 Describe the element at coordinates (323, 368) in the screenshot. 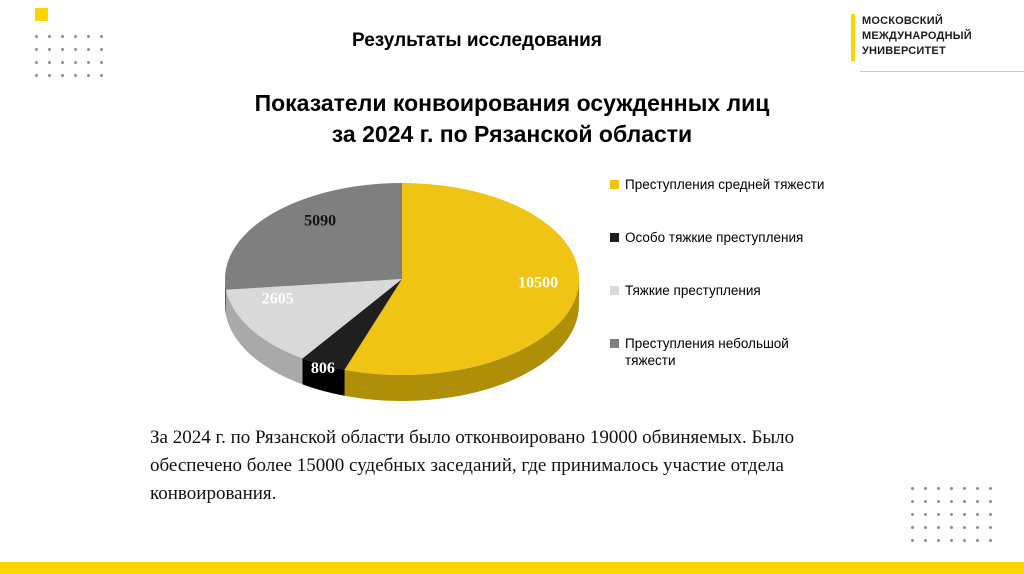

I see `pie-slice-value: 806` at that location.